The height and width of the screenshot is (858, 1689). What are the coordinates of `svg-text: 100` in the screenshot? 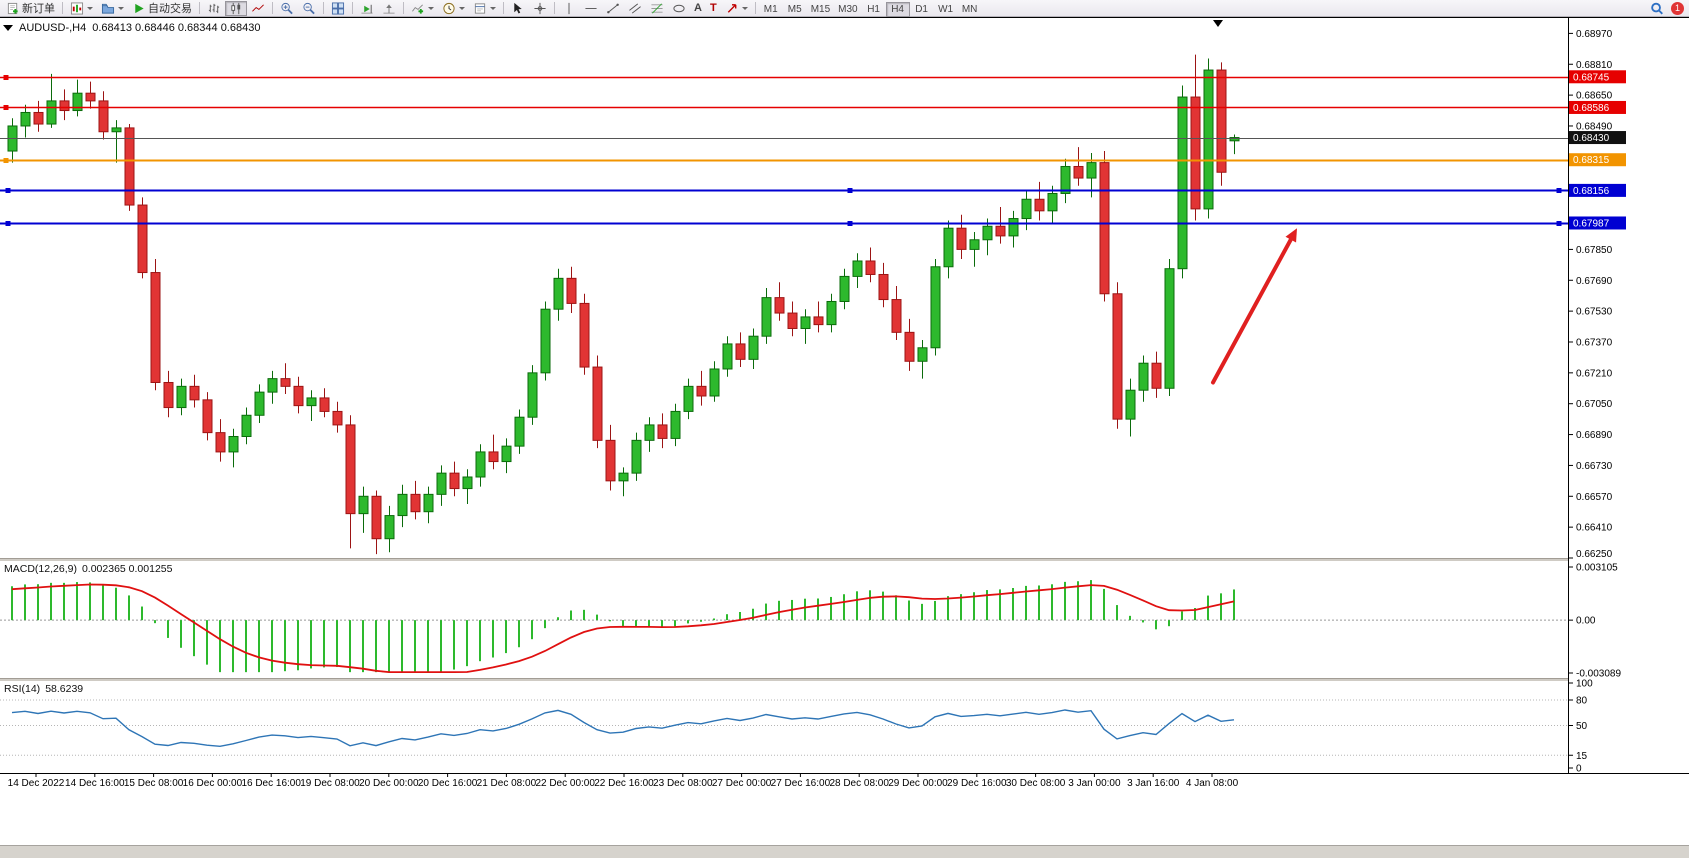 It's located at (1584, 684).